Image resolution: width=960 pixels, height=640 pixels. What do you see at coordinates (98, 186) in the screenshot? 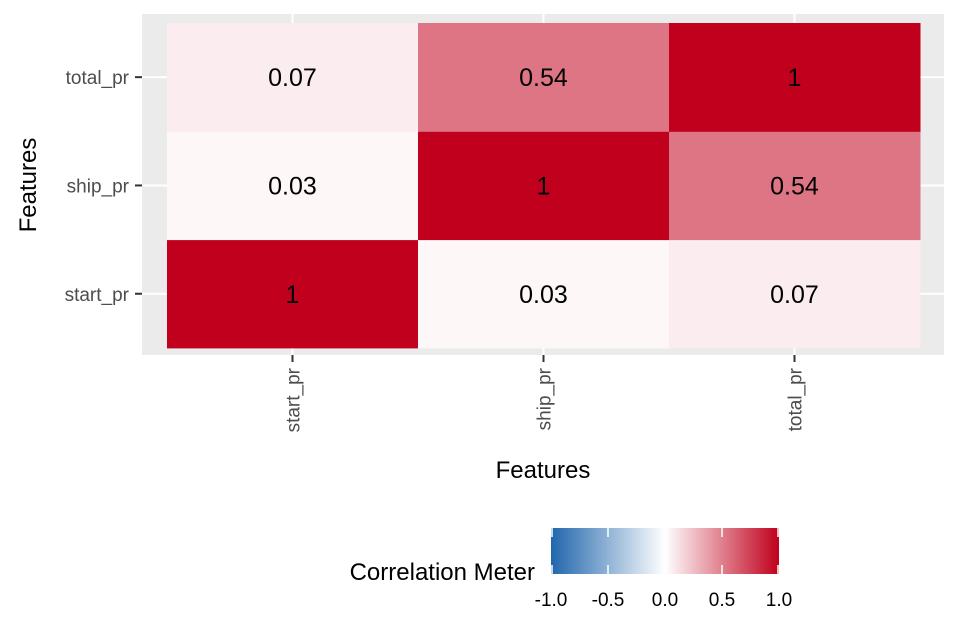
I see `y-tick-label: ship_pr` at bounding box center [98, 186].